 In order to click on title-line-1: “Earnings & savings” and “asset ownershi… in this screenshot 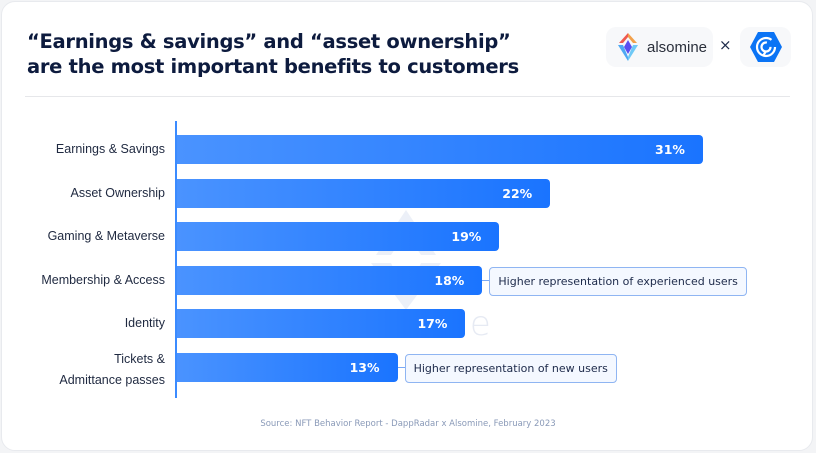, I will do `click(269, 41)`.